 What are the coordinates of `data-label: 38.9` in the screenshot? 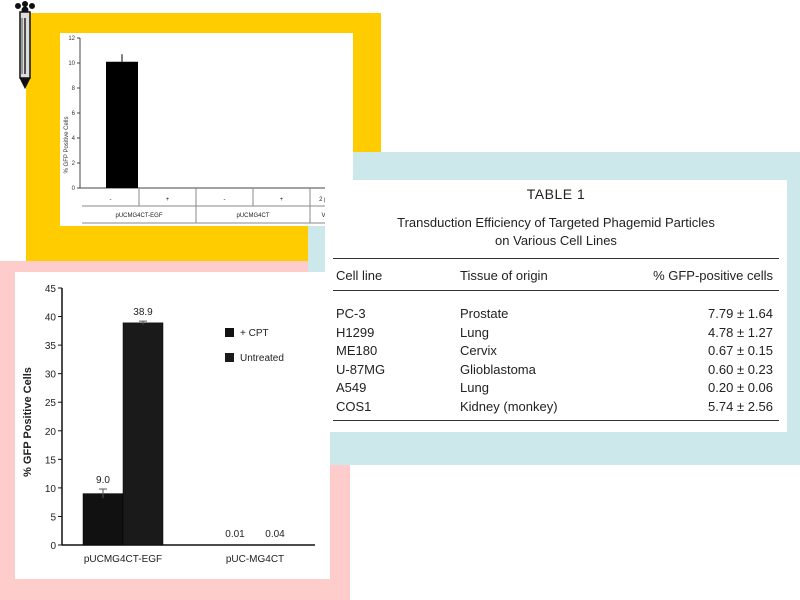 It's located at (143, 312).